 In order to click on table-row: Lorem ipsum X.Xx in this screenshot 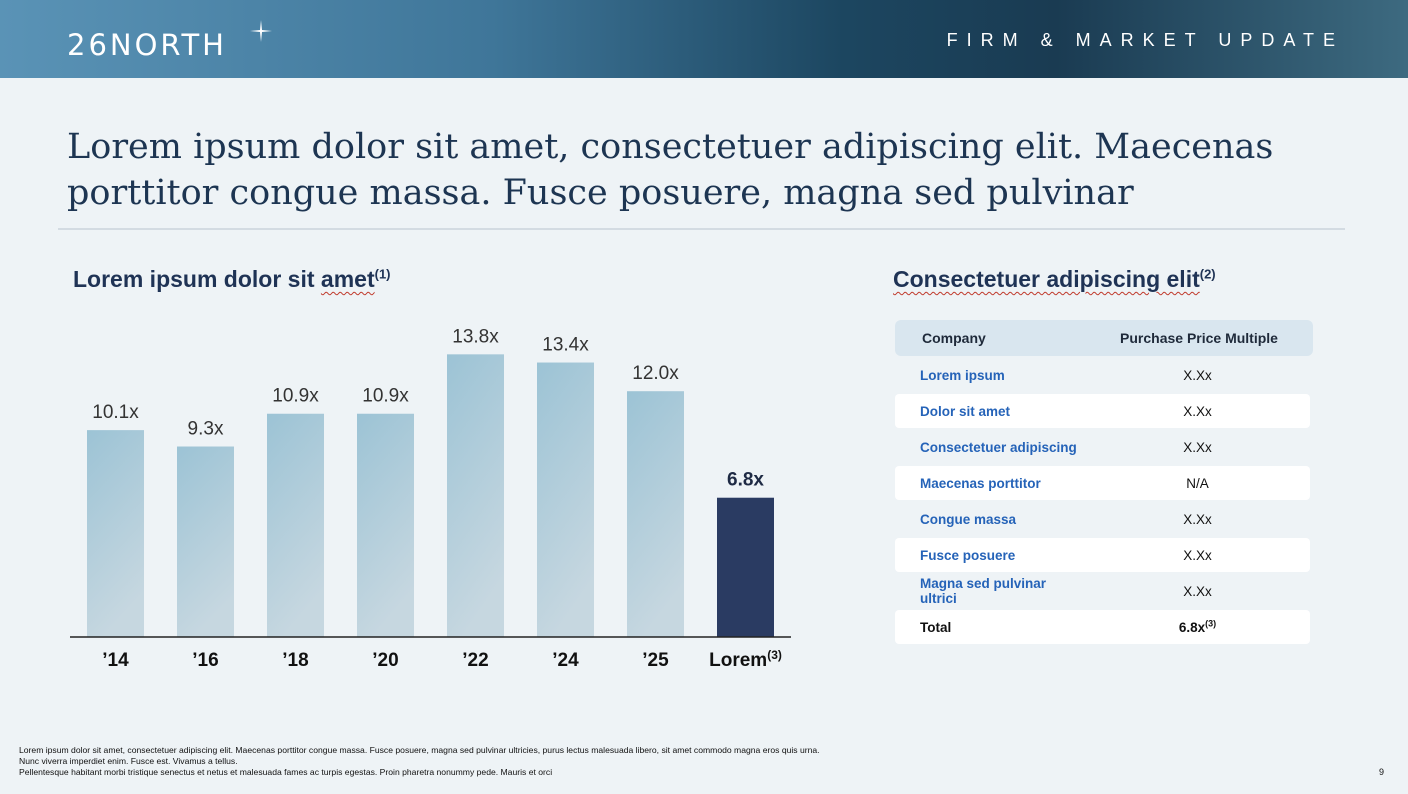, I will do `click(1102, 375)`.